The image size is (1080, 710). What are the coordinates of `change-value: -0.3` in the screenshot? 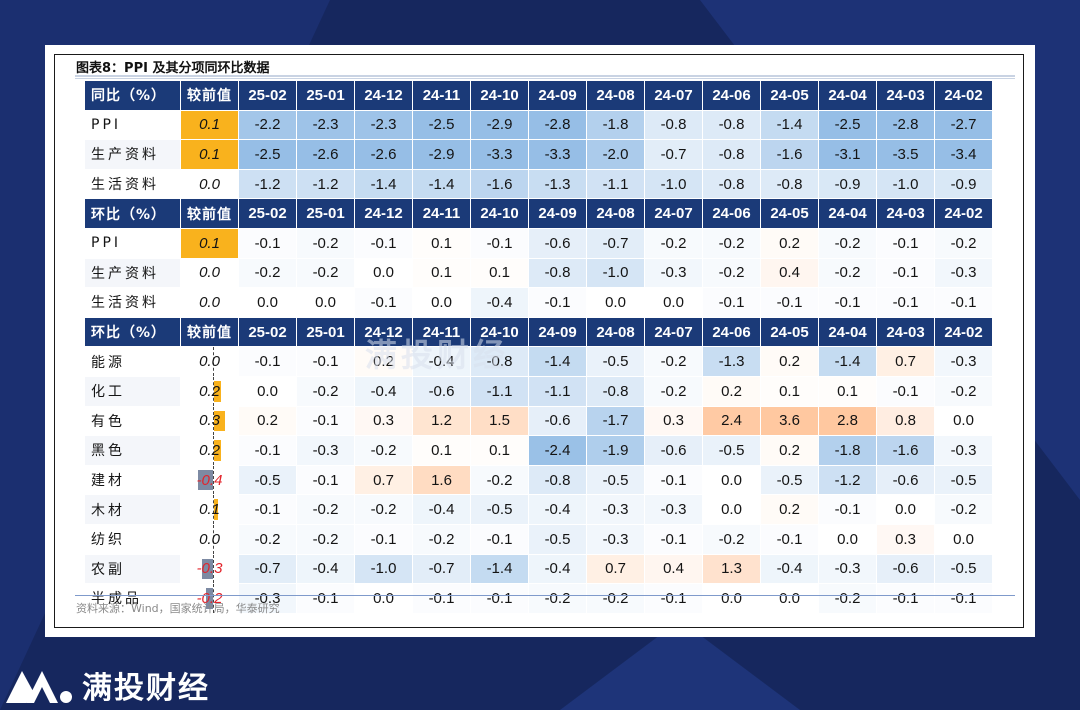 It's located at (209, 569).